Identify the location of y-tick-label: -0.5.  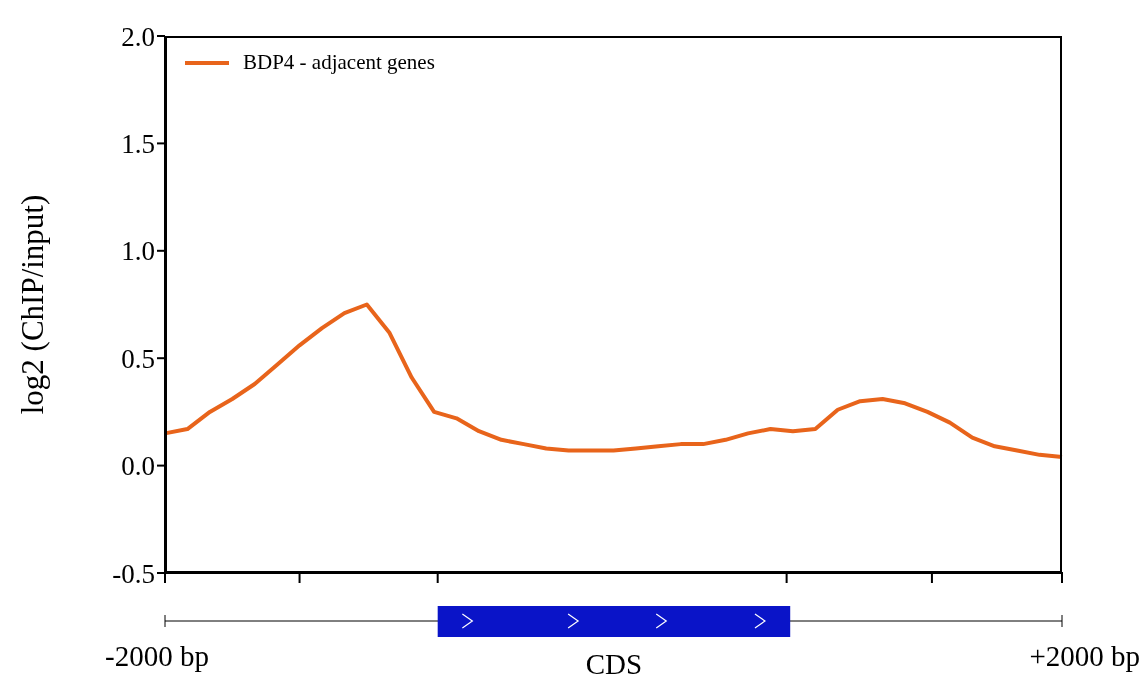
(133, 573).